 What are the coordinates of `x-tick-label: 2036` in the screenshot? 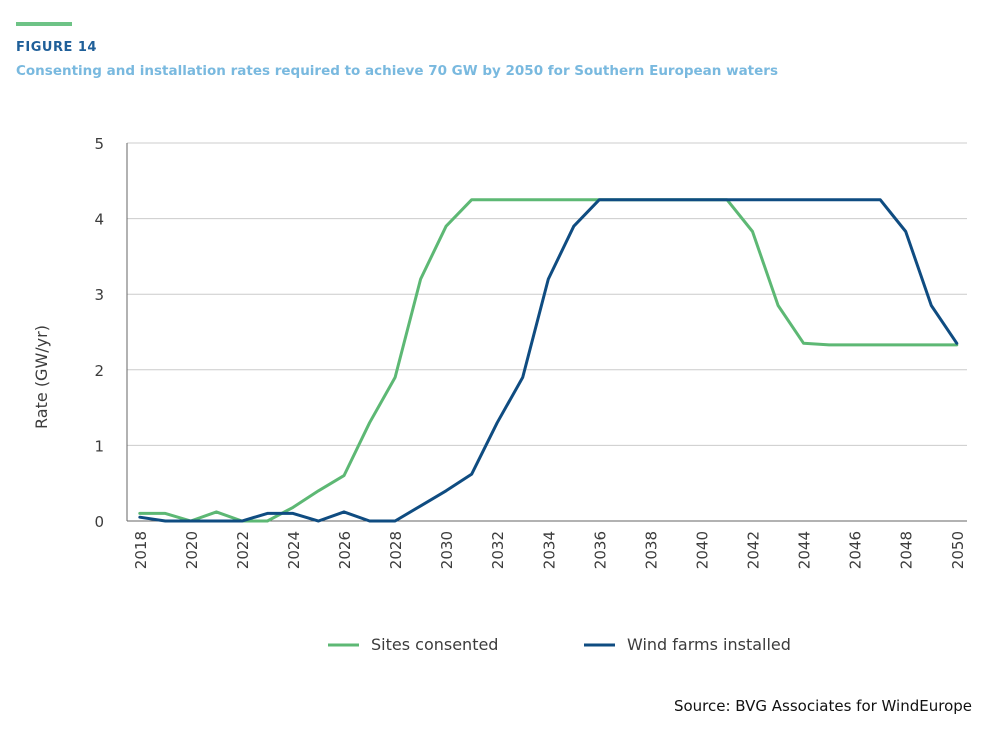 It's located at (600, 550).